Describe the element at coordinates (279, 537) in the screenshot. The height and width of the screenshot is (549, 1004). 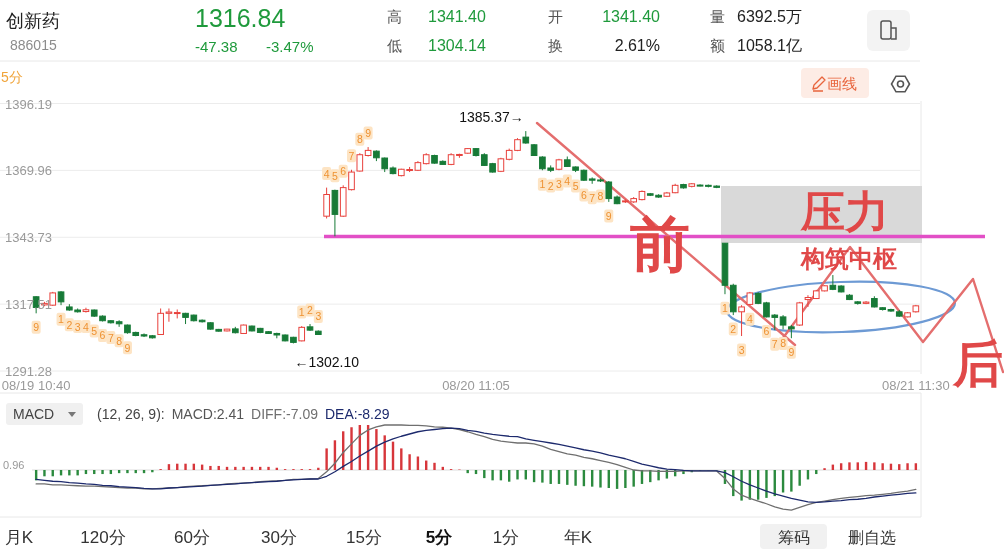
I see `text: 30分` at that location.